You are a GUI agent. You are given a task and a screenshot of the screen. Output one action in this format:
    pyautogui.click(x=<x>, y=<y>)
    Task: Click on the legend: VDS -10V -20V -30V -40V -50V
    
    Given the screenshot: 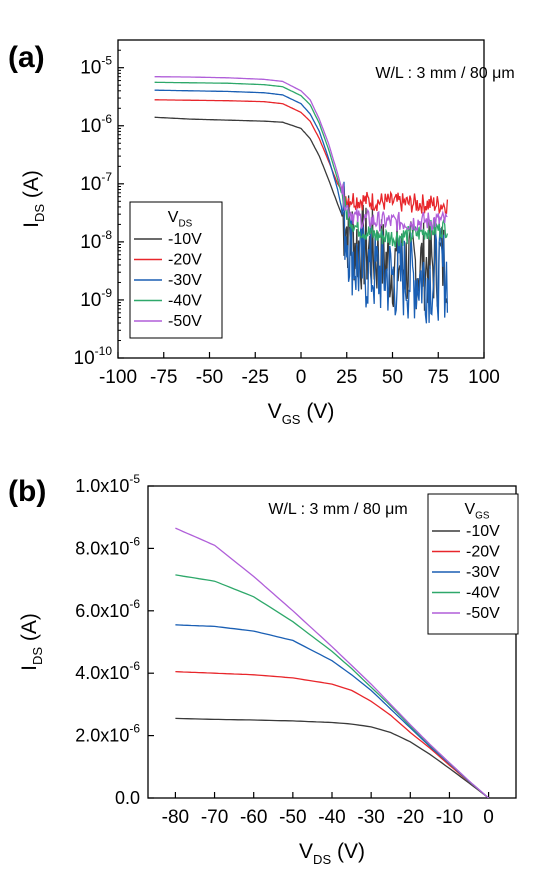 What is the action you would take?
    pyautogui.click(x=176, y=270)
    